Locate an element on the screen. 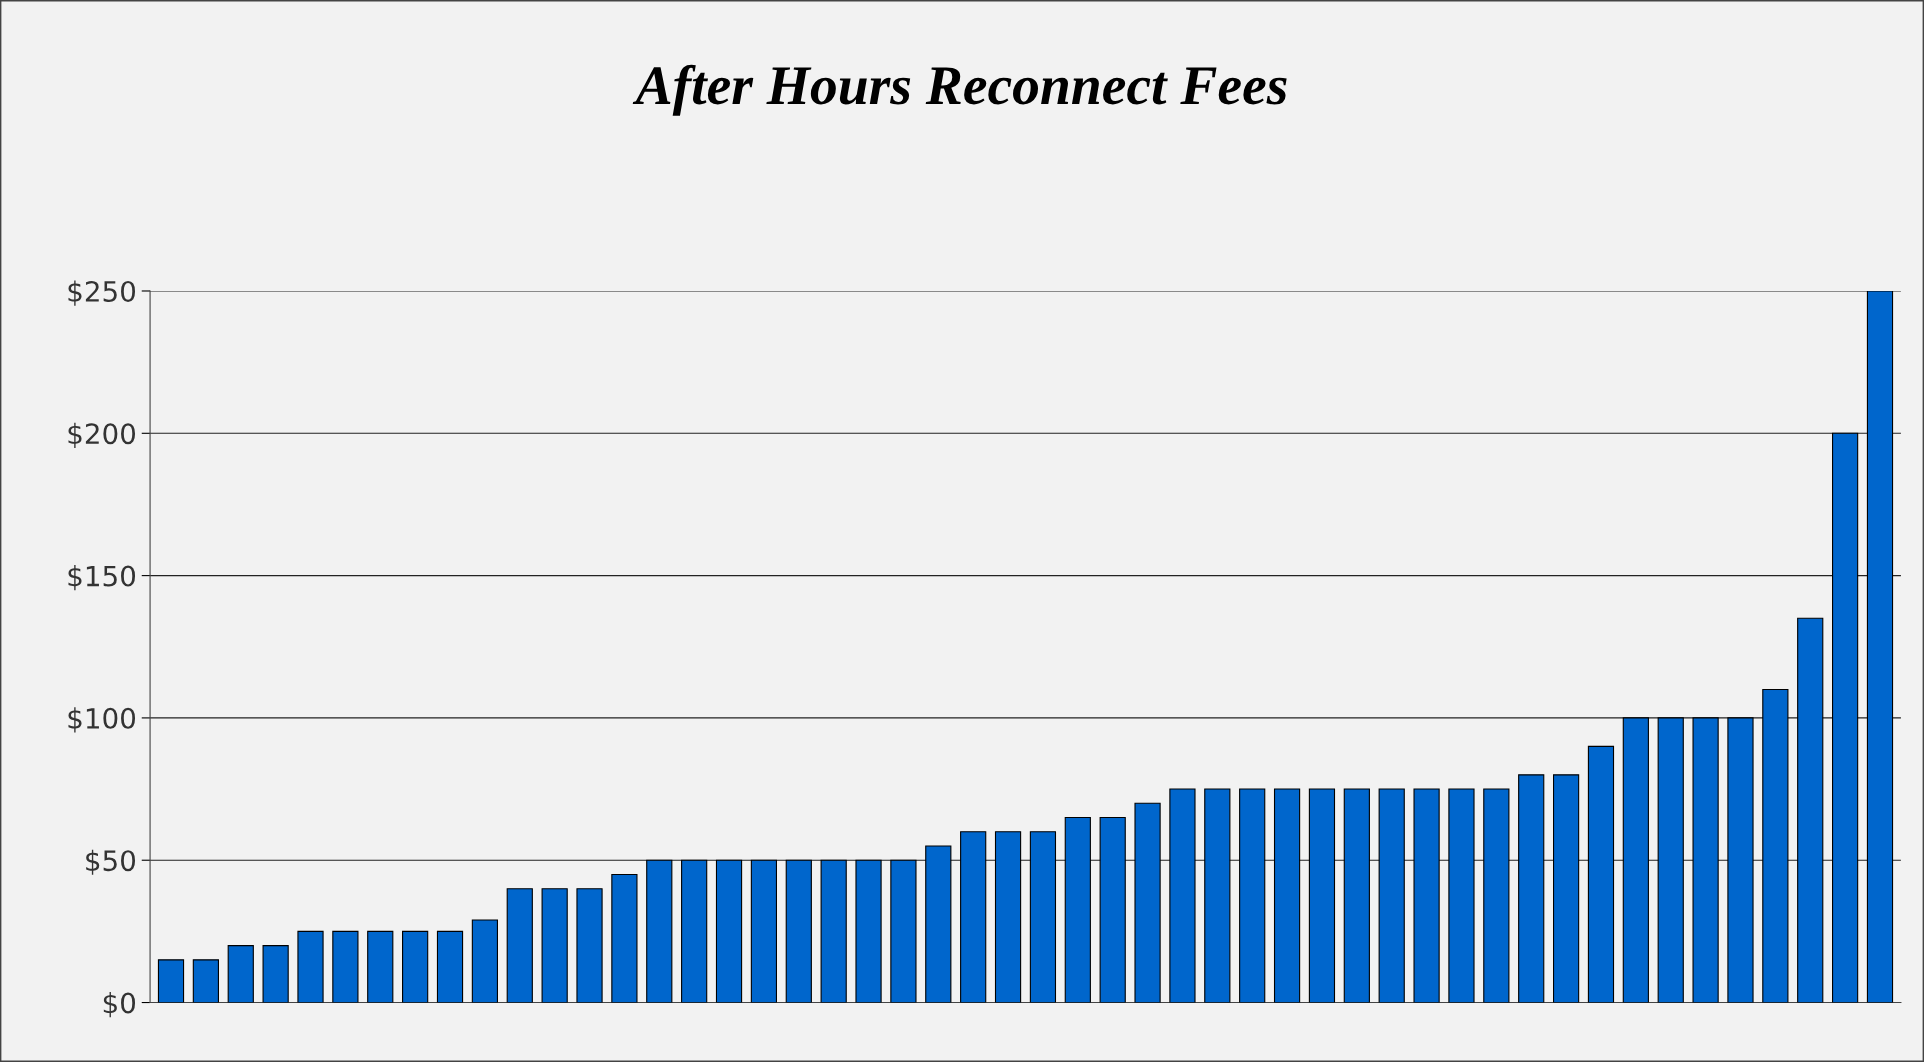 This screenshot has width=1924, height=1062. y-tick-label: $100 is located at coordinates (102, 720).